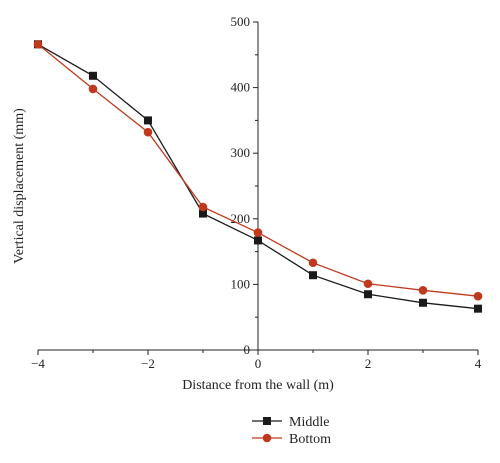 The image size is (500, 463). Describe the element at coordinates (38, 363) in the screenshot. I see `x-tick-label: −4` at that location.